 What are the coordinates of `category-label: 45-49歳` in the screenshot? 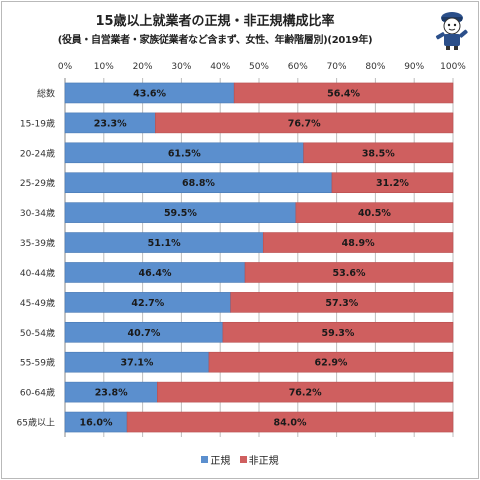 It's located at (37, 303).